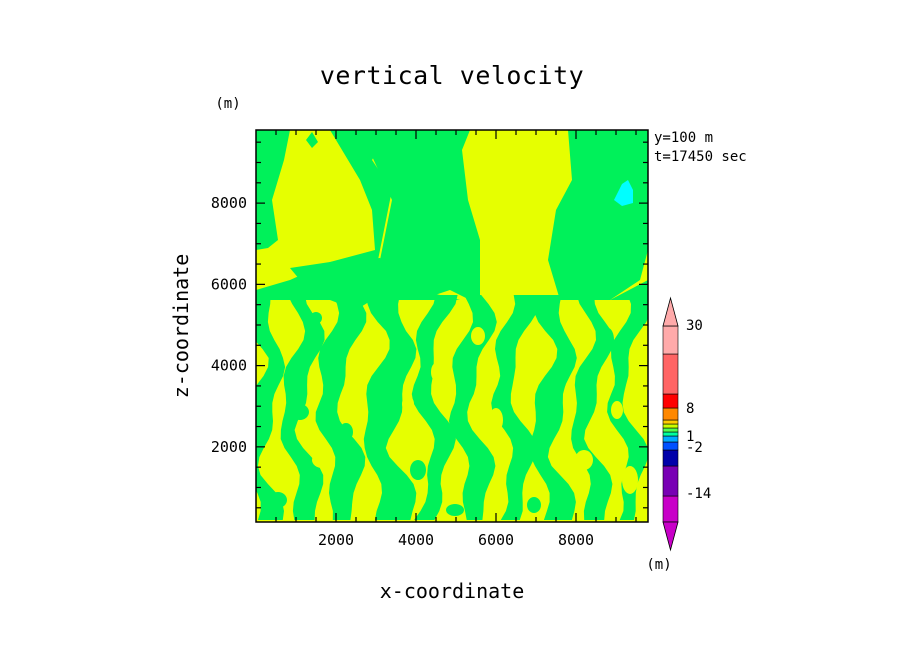 Image resolution: width=904 pixels, height=659 pixels. Describe the element at coordinates (227, 104) in the screenshot. I see `y-unit-label: (m)` at that location.